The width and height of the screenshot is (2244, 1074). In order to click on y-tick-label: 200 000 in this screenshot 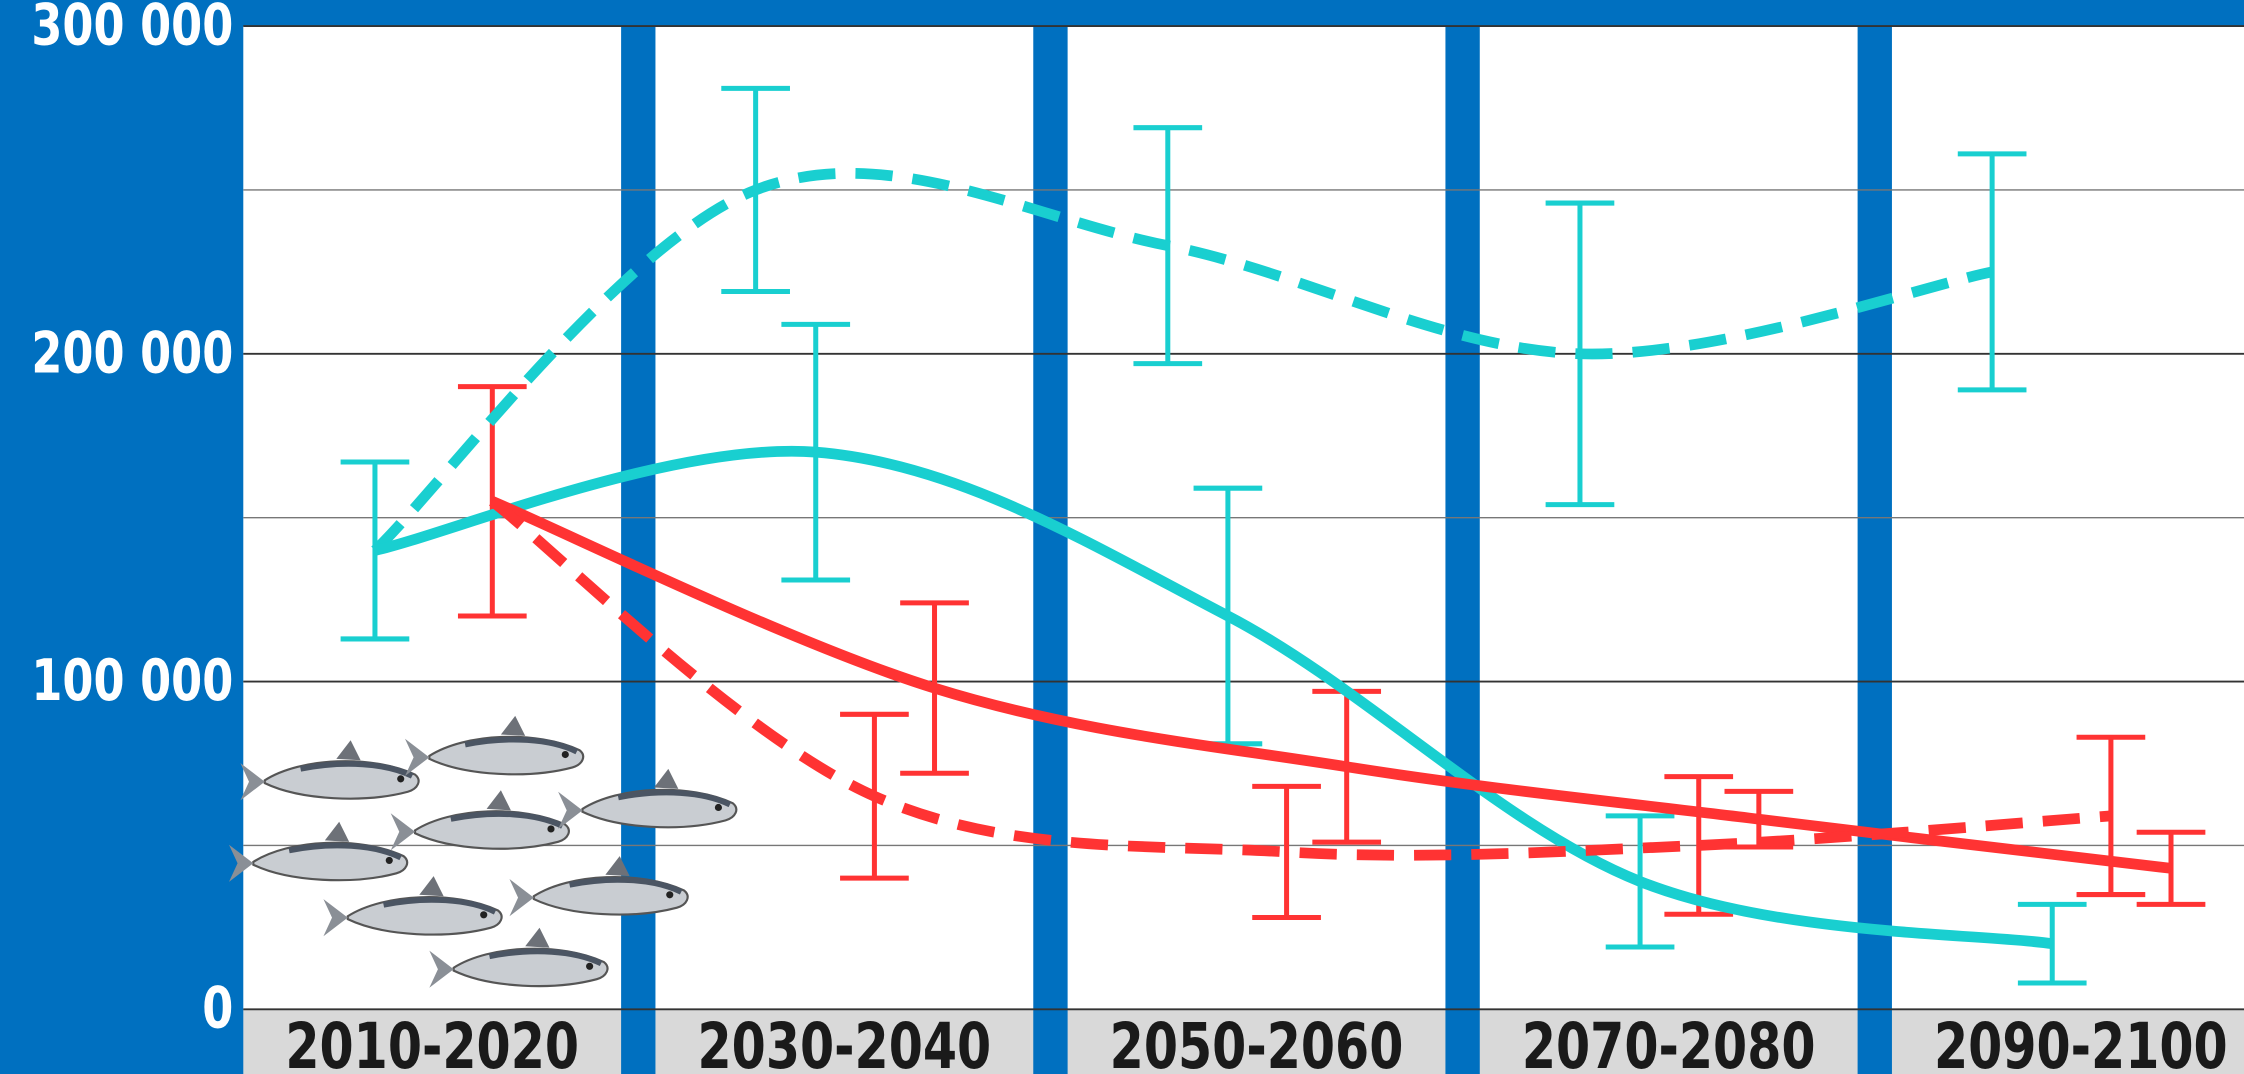, I will do `click(132, 353)`.